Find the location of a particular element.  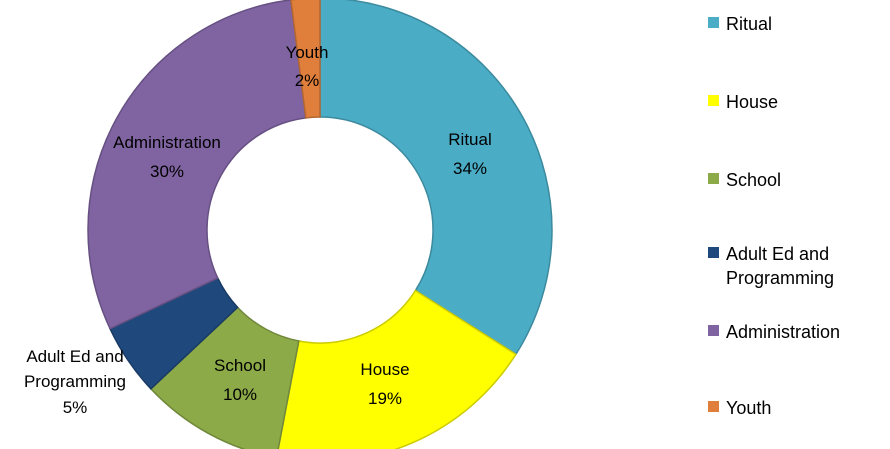

legend-item-adult-ed-and-programming: Adult Ed and Programming is located at coordinates (771, 266).